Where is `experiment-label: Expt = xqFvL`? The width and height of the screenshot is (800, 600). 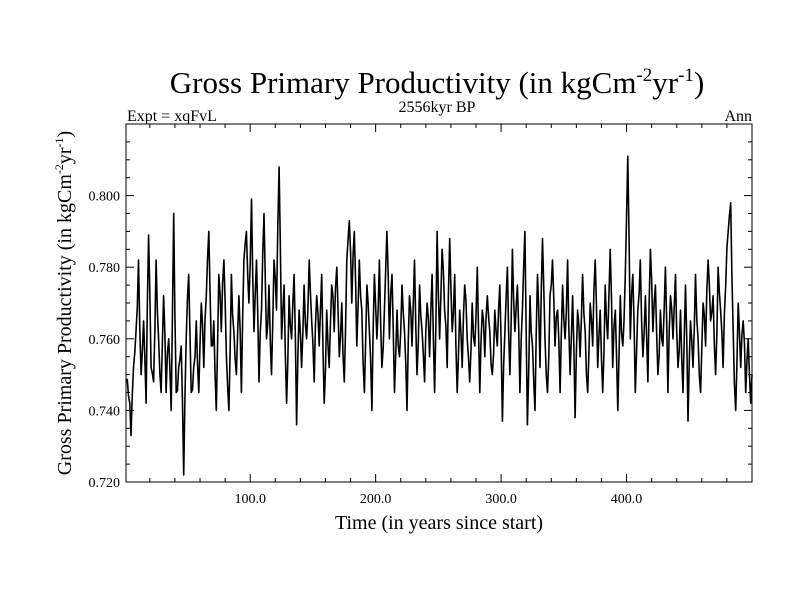 experiment-label: Expt = xqFvL is located at coordinates (172, 116).